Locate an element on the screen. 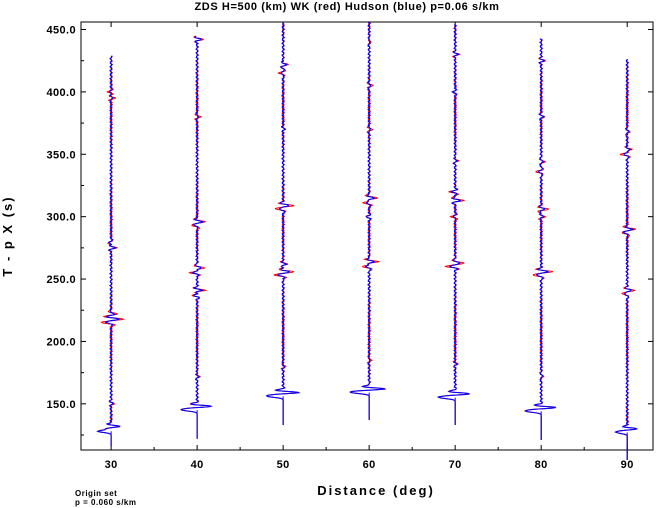  x-tick-label: 80 is located at coordinates (541, 465).